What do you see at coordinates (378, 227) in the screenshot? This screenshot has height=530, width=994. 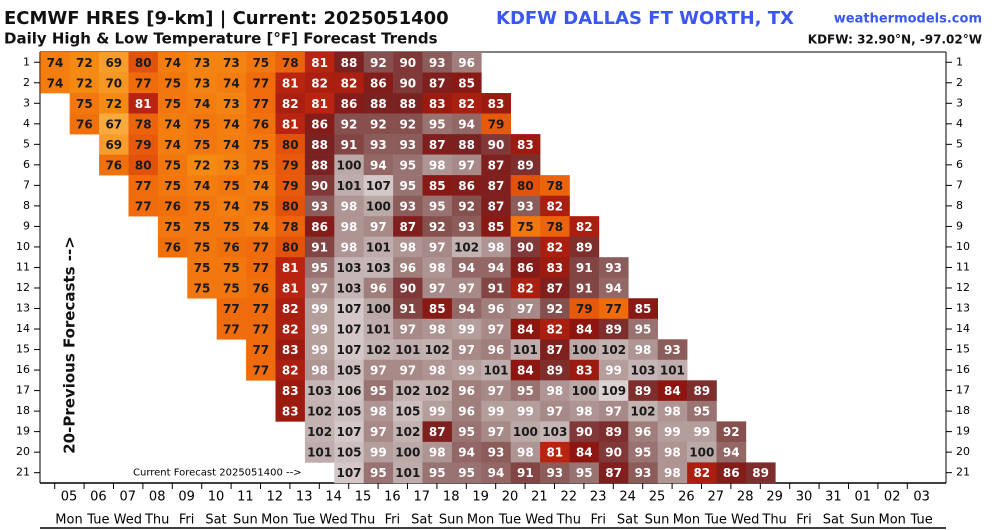 I see `cell-value: 97` at bounding box center [378, 227].